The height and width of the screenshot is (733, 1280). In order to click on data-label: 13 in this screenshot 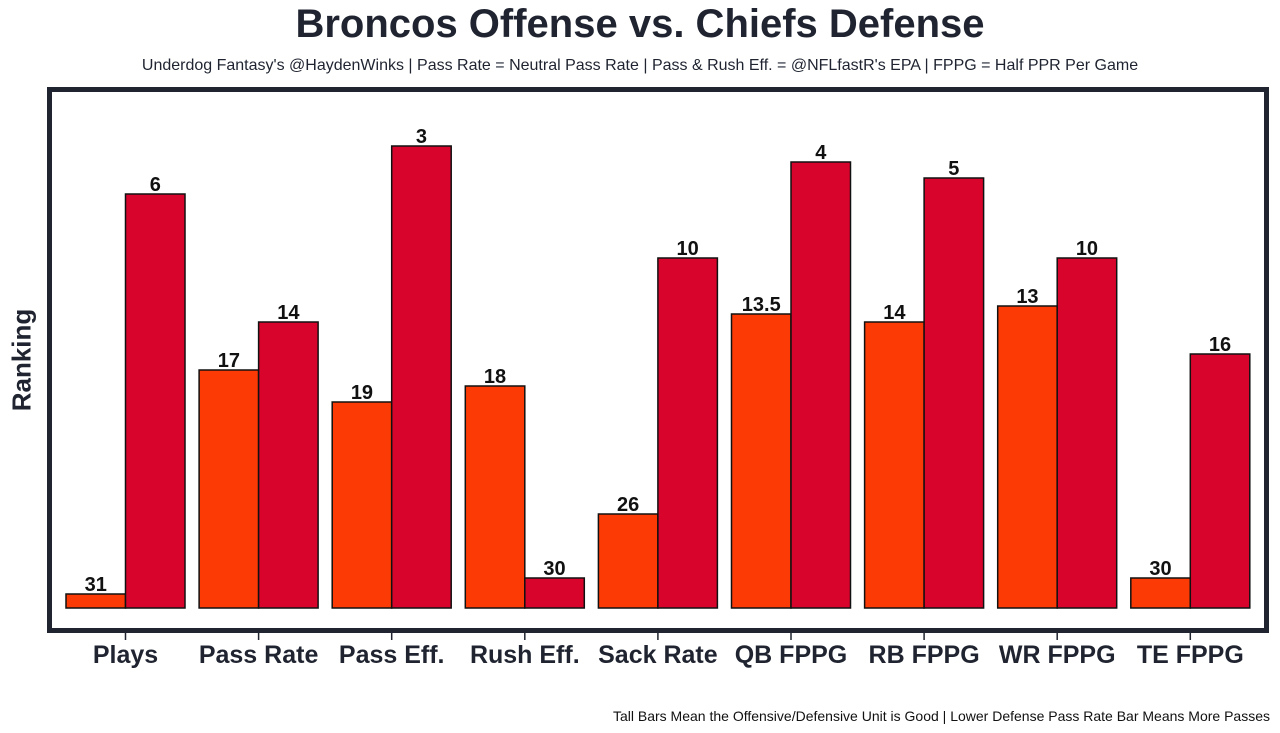, I will do `click(1027, 297)`.